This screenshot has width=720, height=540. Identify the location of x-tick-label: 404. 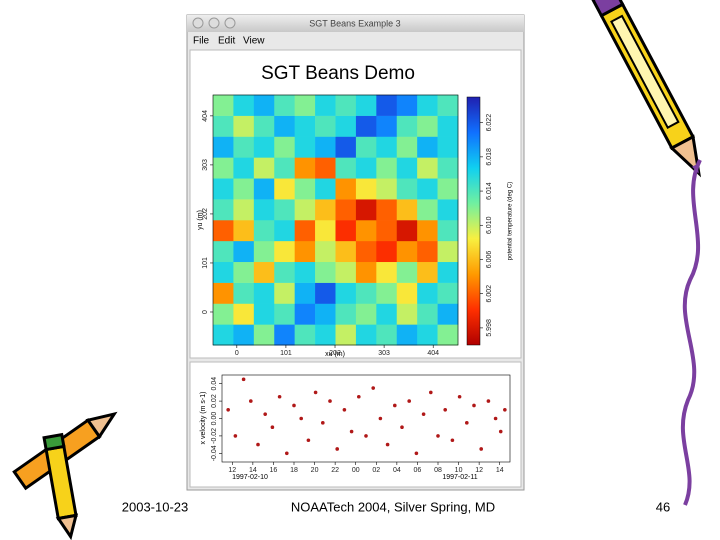
(433, 353).